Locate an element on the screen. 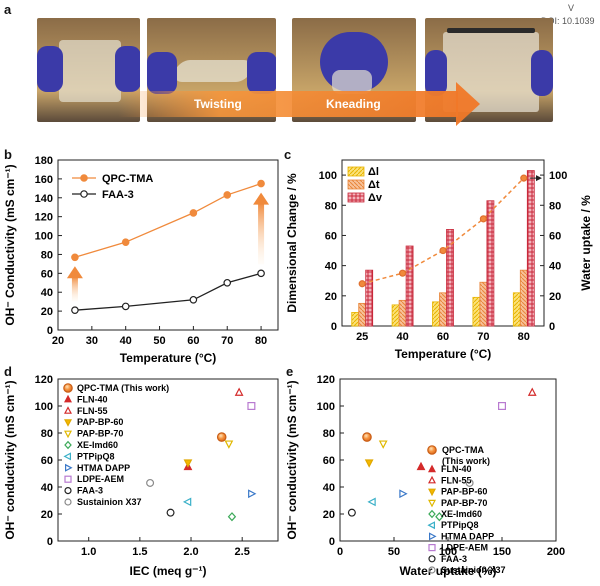 Image resolution: width=600 pixels, height=586 pixels. chart-b-ytick-label: 100 is located at coordinates (44, 237).